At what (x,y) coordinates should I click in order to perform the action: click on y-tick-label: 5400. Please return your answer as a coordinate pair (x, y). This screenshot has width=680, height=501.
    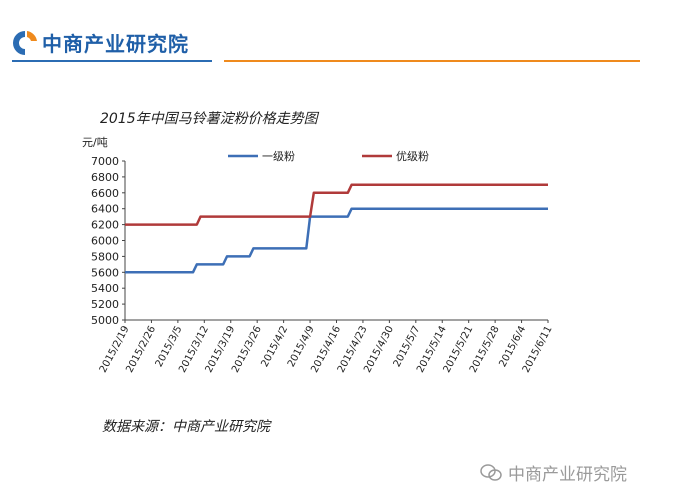
    Looking at the image, I should click on (105, 288).